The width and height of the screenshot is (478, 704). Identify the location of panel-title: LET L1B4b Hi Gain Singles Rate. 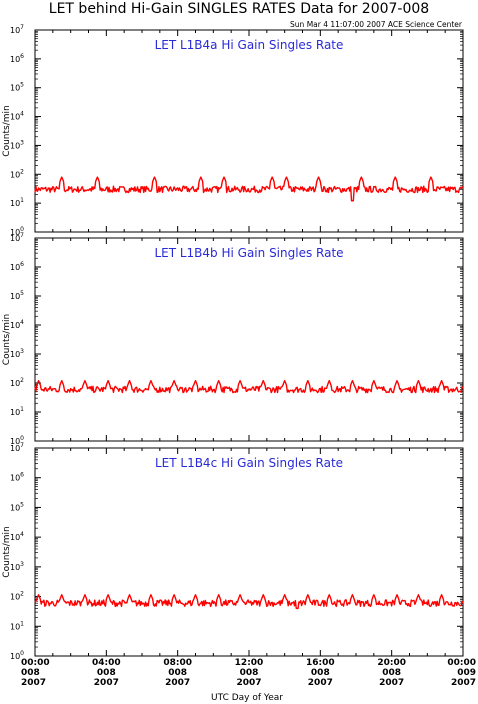
(248, 253).